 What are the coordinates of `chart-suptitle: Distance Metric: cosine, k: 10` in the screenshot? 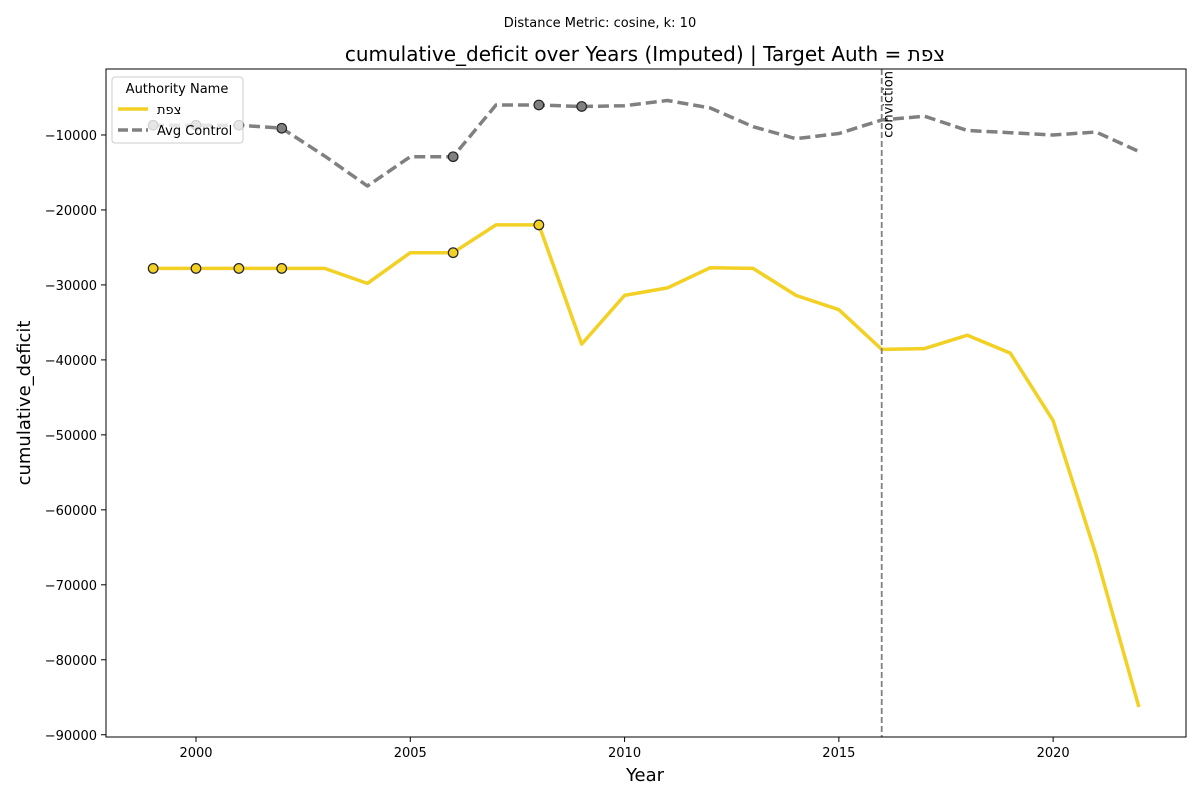 It's located at (600, 23).